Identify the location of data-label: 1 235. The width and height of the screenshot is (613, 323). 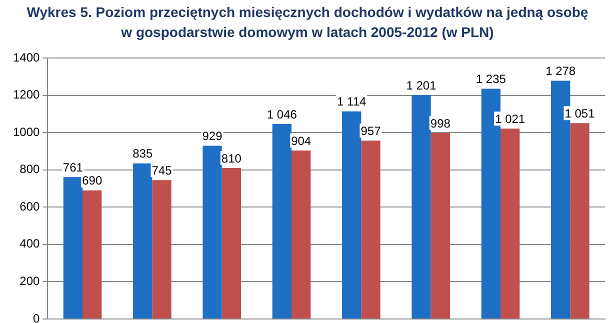
(491, 79).